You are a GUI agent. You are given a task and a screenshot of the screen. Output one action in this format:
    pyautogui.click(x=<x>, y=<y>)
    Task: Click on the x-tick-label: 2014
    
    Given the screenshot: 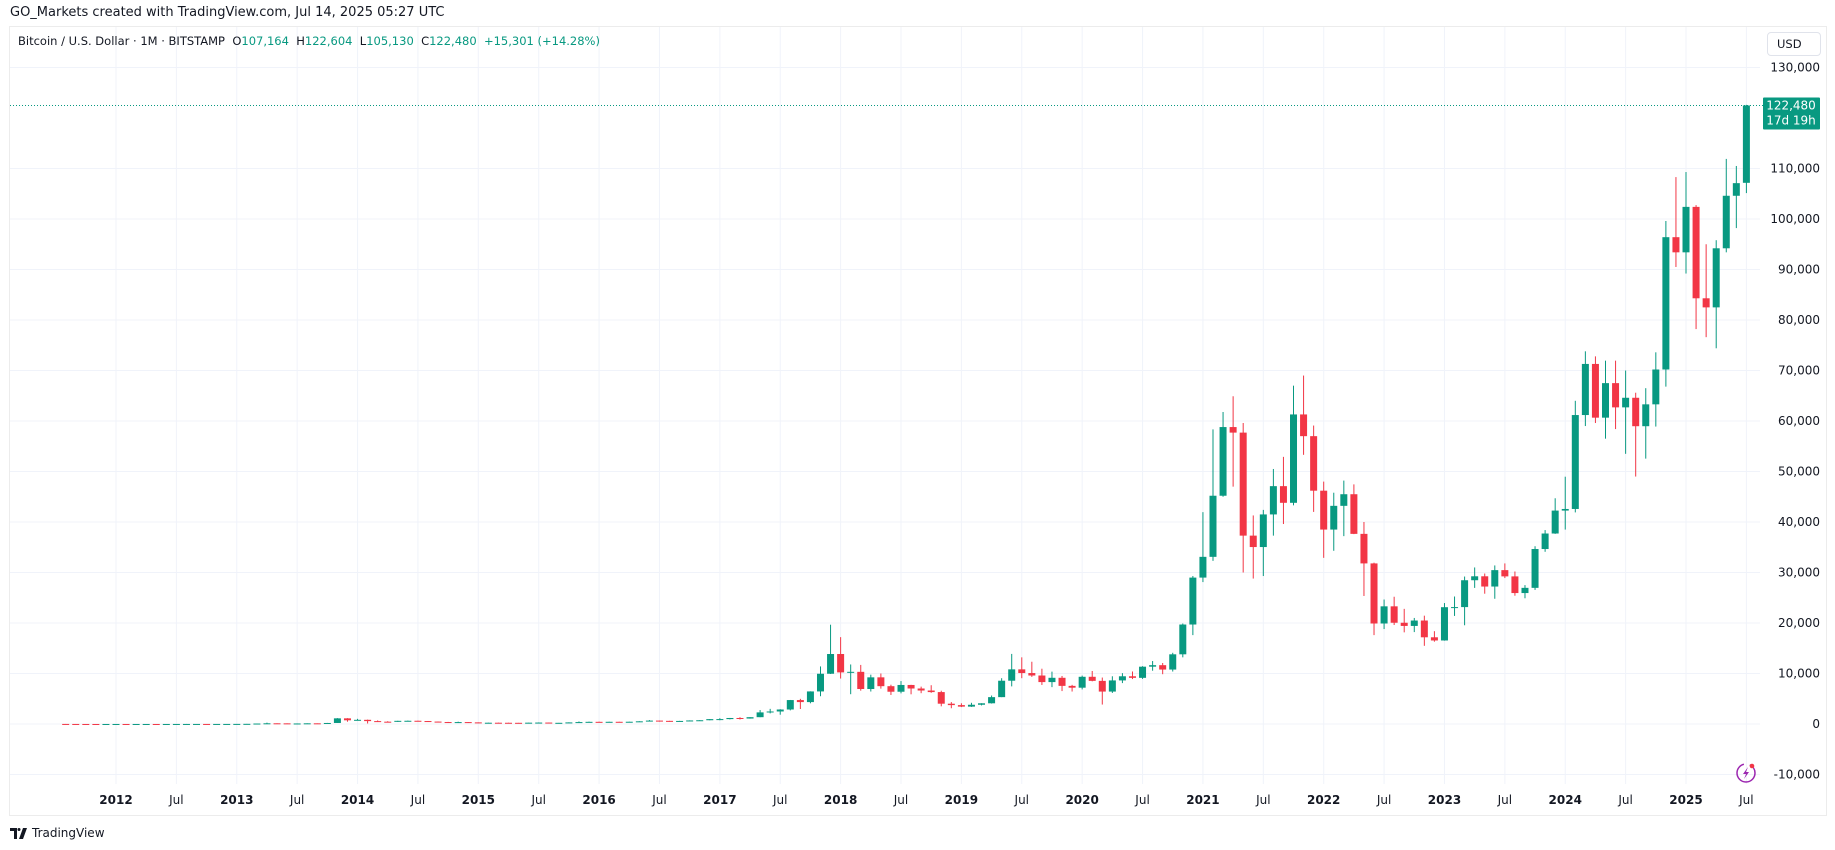 What is the action you would take?
    pyautogui.click(x=357, y=800)
    